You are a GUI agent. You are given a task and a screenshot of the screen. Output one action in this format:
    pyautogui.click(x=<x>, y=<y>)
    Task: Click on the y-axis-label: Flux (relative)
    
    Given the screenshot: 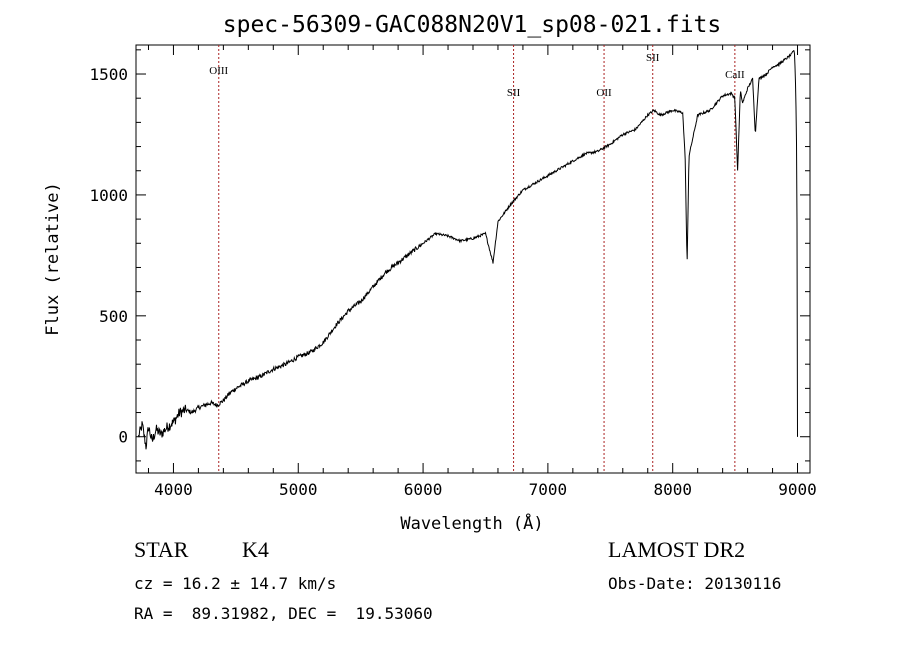 What is the action you would take?
    pyautogui.click(x=53, y=259)
    